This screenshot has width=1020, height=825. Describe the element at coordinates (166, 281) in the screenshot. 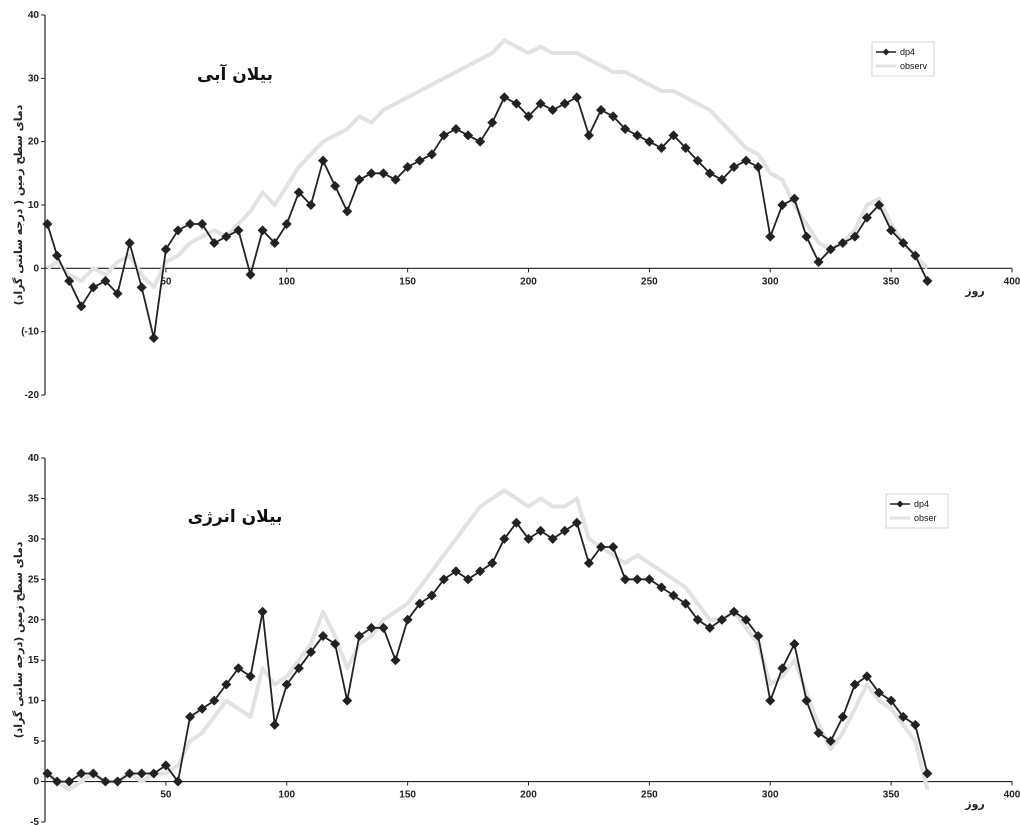

I see `x-tick-label: 50` at that location.